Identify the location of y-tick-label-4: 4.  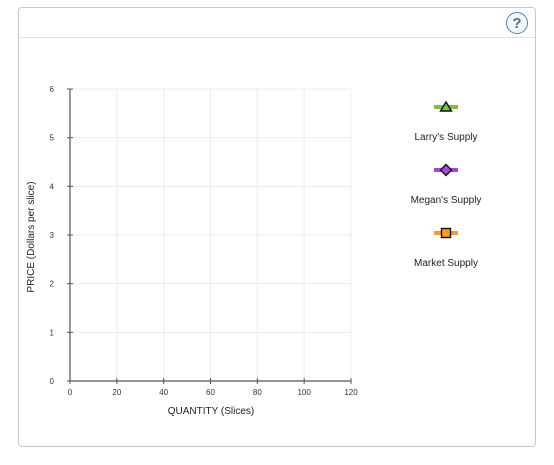
(52, 186).